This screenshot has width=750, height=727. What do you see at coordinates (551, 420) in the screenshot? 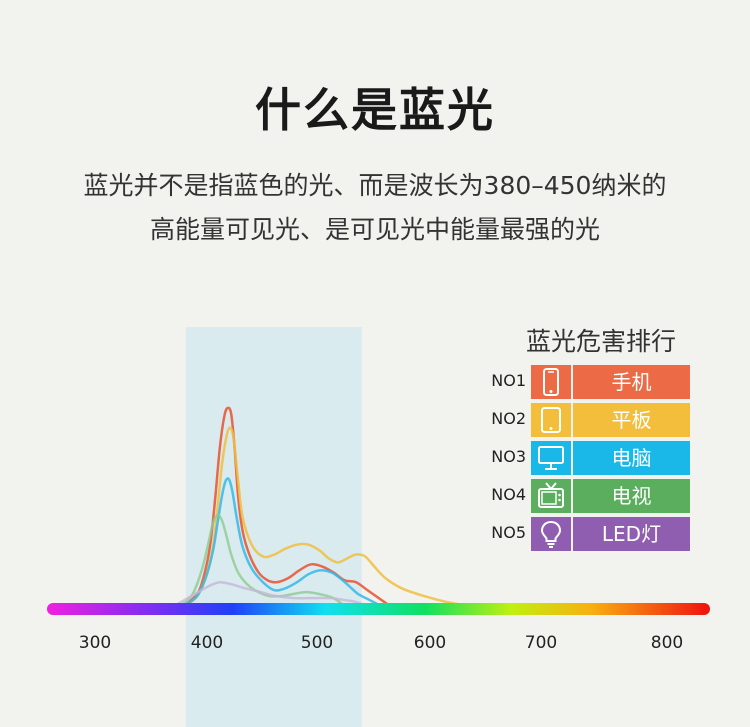
I see `tablet-icon` at bounding box center [551, 420].